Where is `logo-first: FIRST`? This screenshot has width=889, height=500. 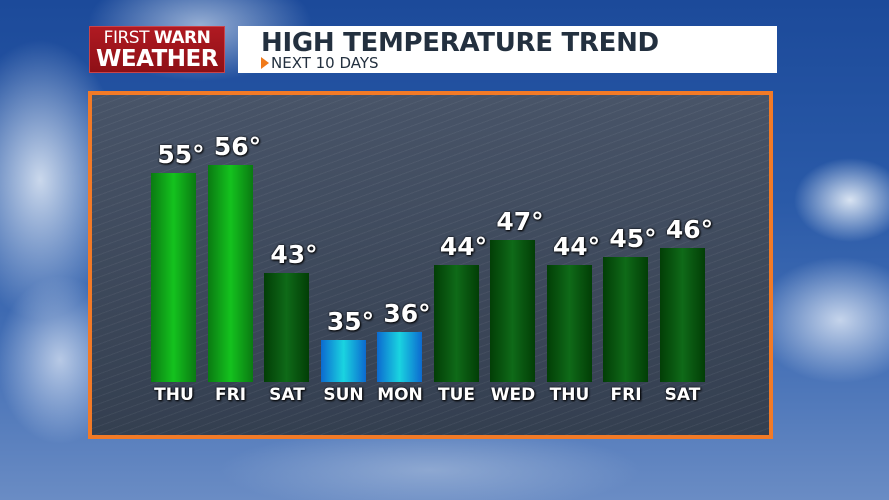 logo-first: FIRST is located at coordinates (126, 38).